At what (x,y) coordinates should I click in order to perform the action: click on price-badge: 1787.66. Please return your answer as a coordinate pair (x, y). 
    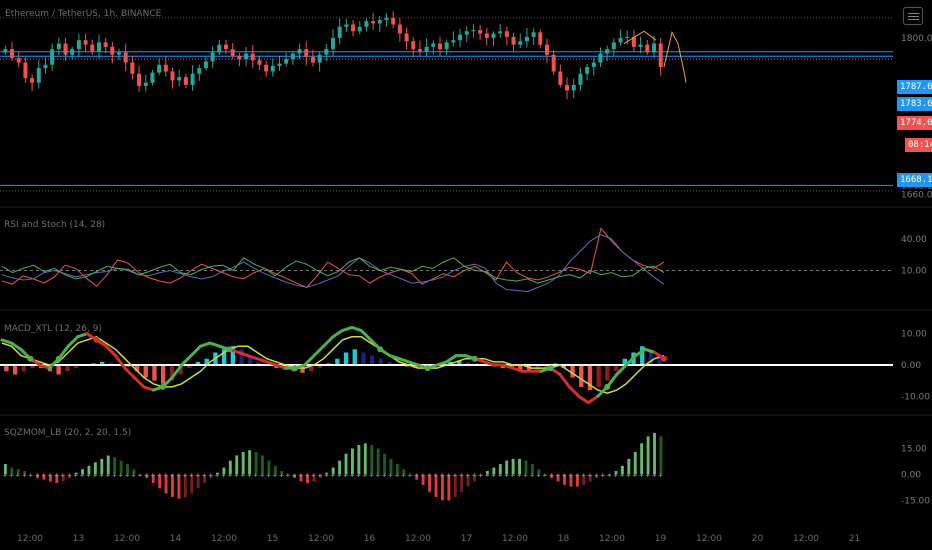
    Looking at the image, I should click on (914, 87).